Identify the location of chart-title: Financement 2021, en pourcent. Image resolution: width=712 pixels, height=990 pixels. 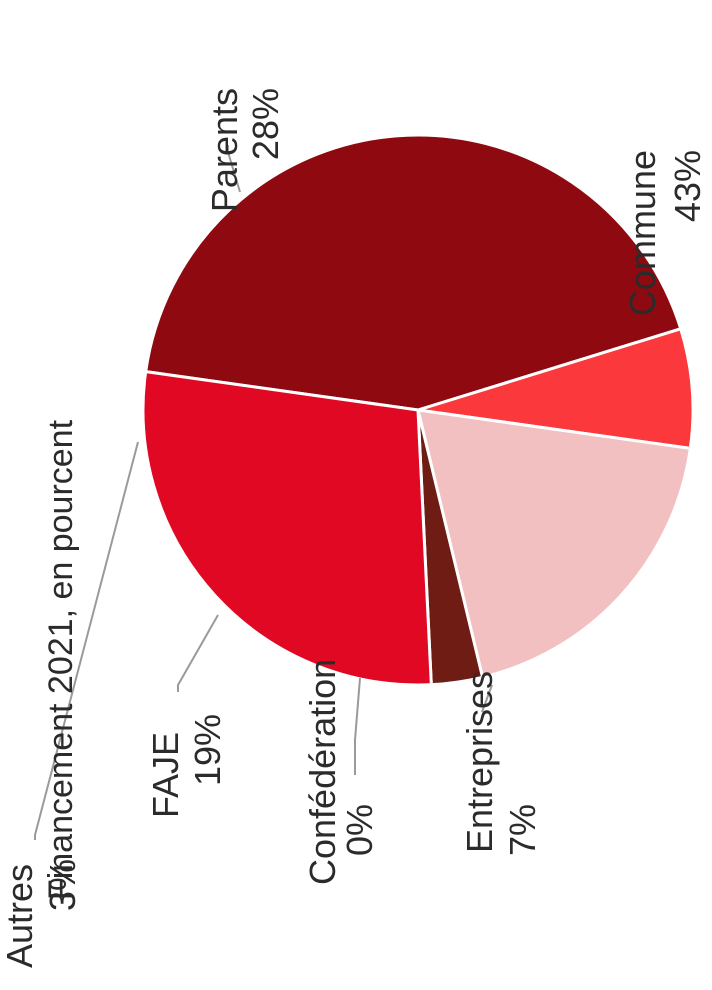
(61, 659).